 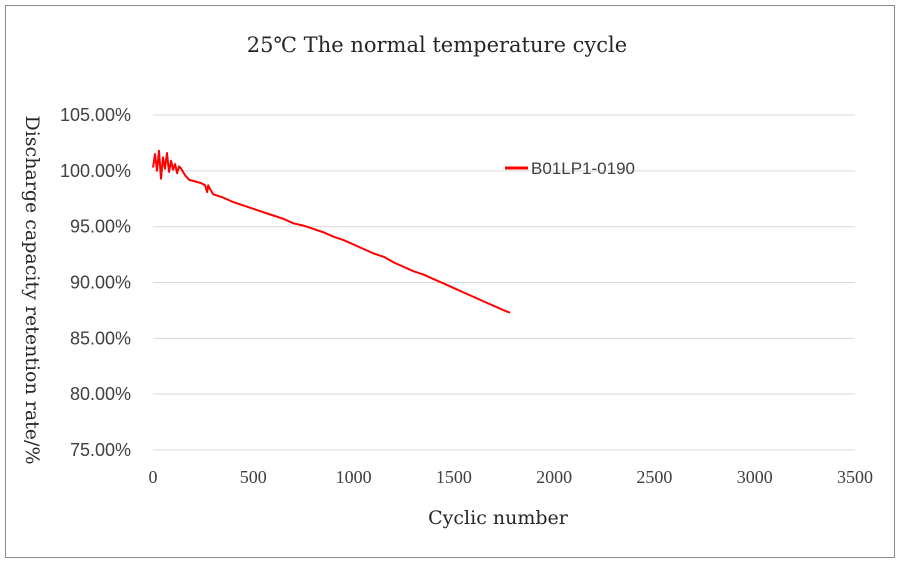 I want to click on x-tick-label: 3500, so click(x=855, y=477).